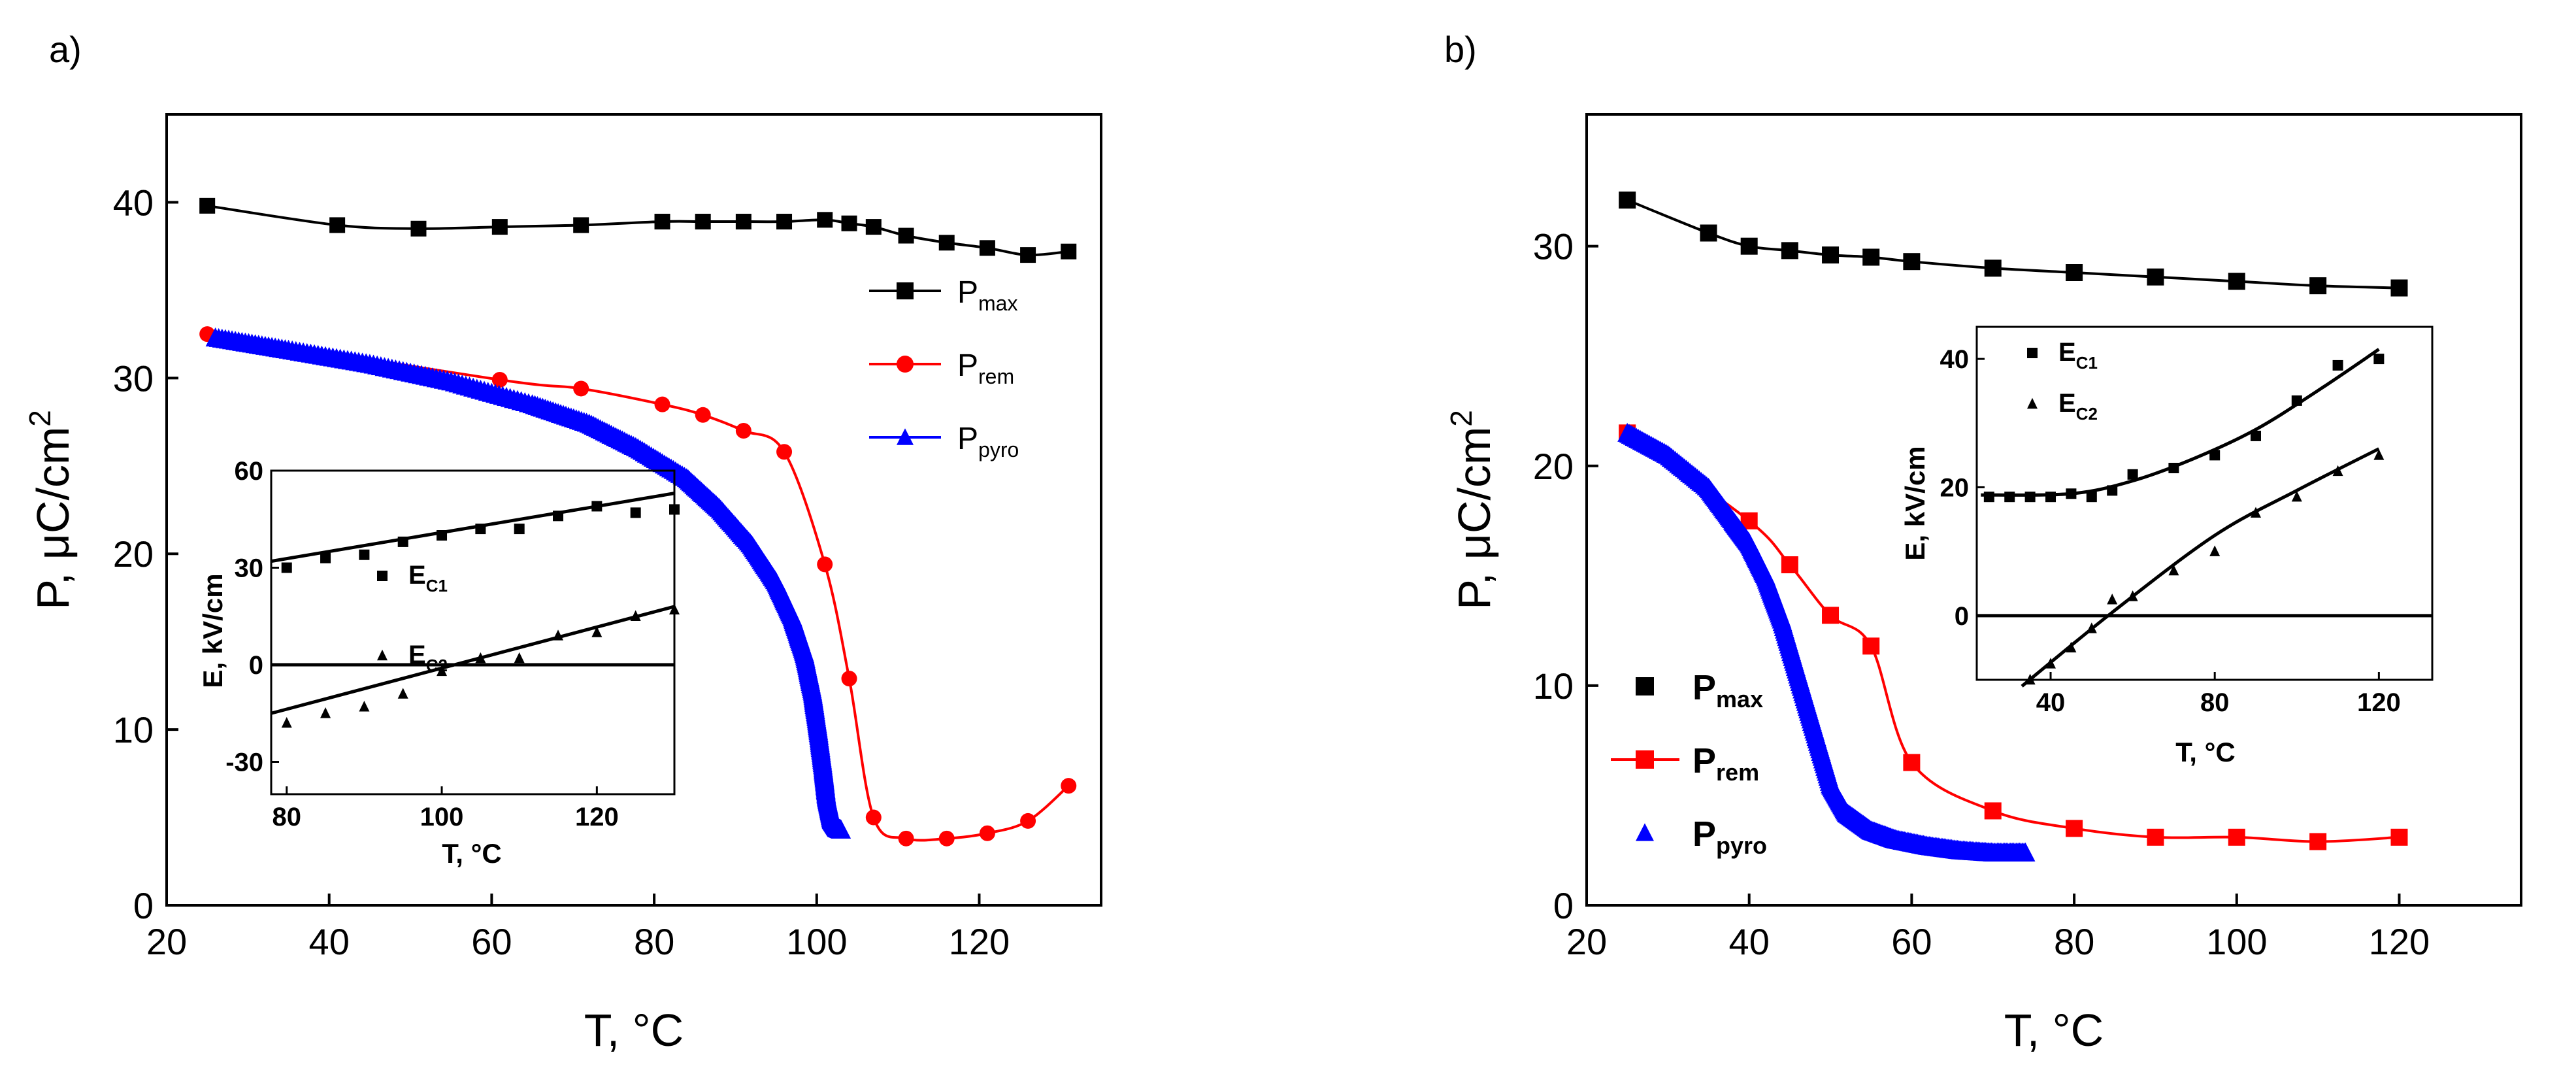  Describe the element at coordinates (1911, 942) in the screenshot. I see `x-tick-label: 60` at that location.